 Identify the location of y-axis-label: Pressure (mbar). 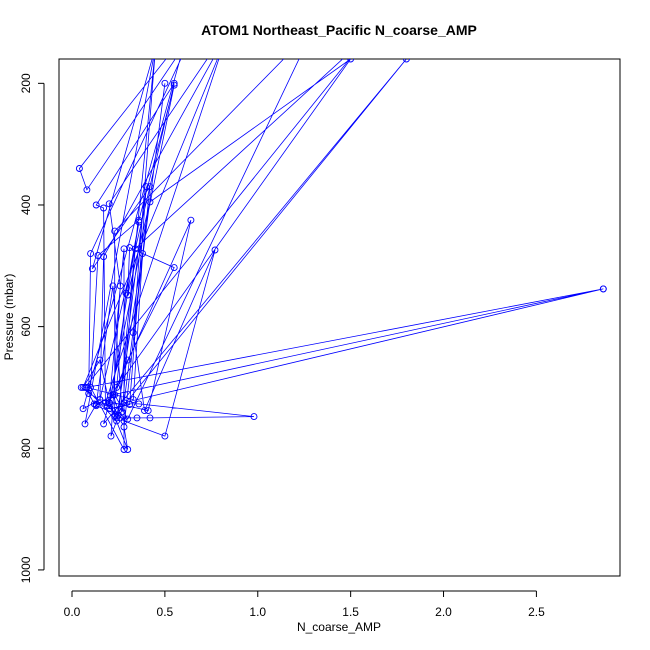
(9, 317).